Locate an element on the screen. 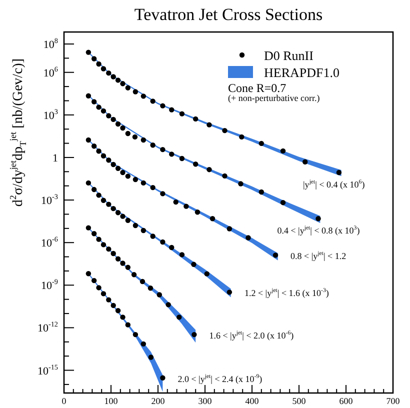 Image resolution: width=410 pixels, height=408 pixels. annotation: Cone R=0.7 is located at coordinates (257, 88).